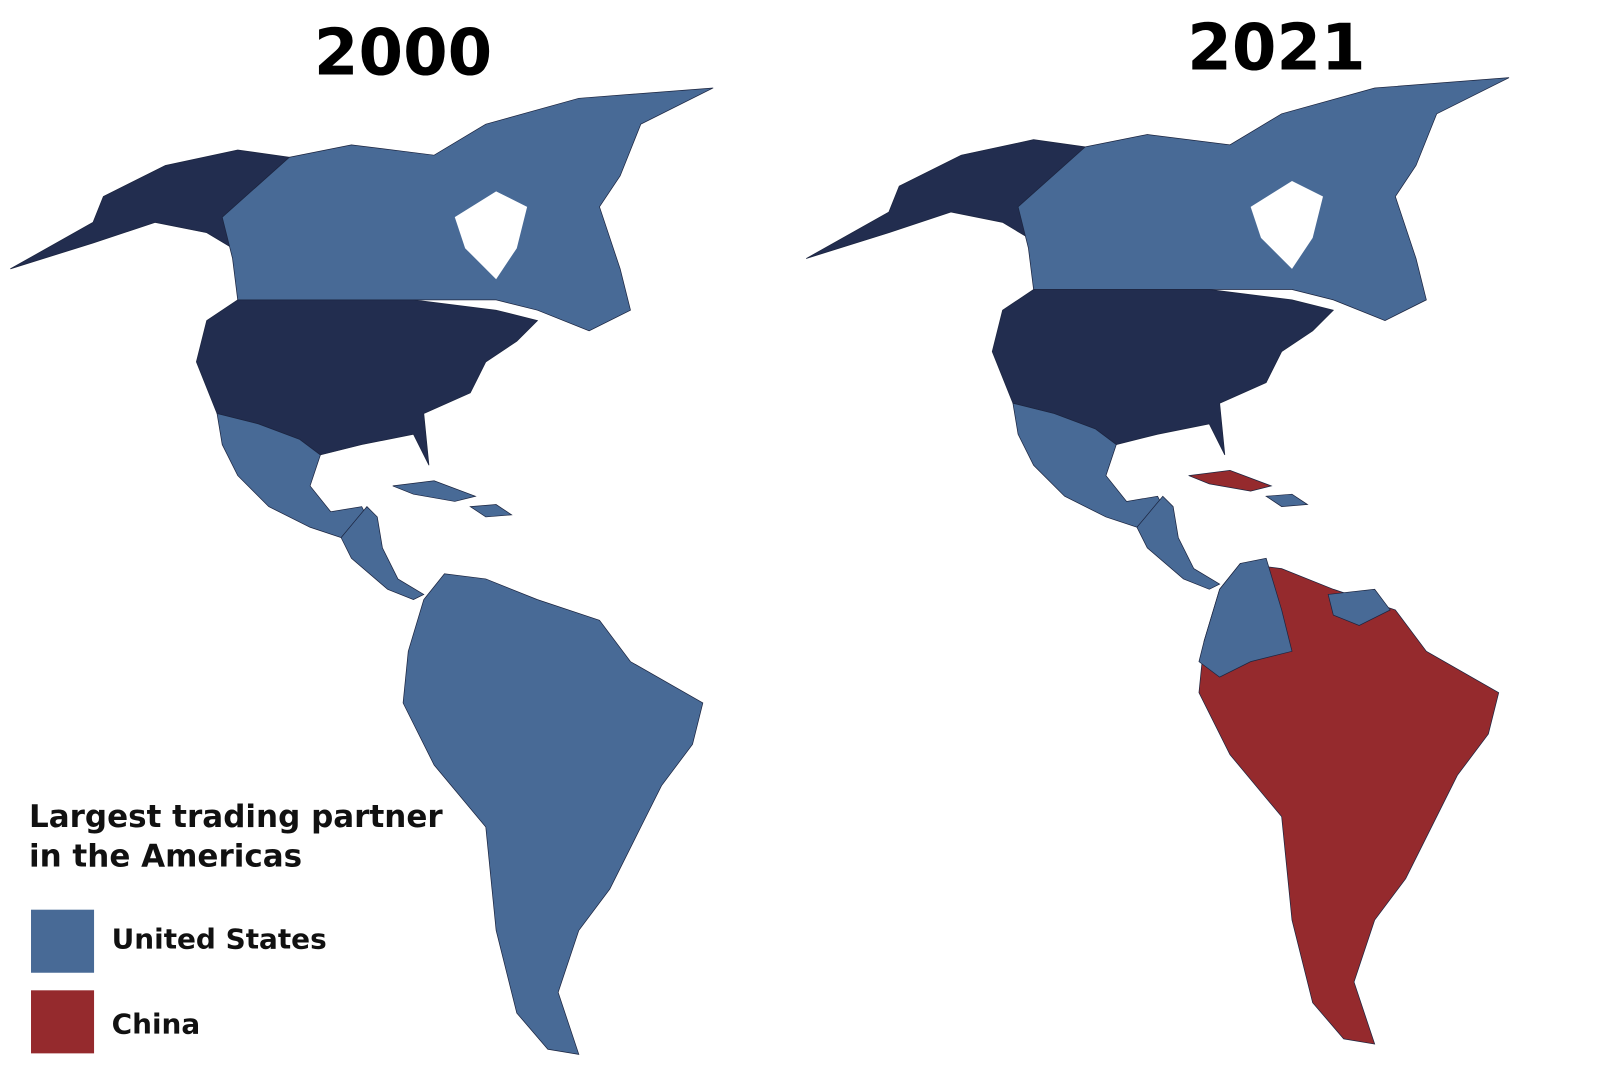  Describe the element at coordinates (403, 54) in the screenshot. I see `map-title: 2000` at that location.